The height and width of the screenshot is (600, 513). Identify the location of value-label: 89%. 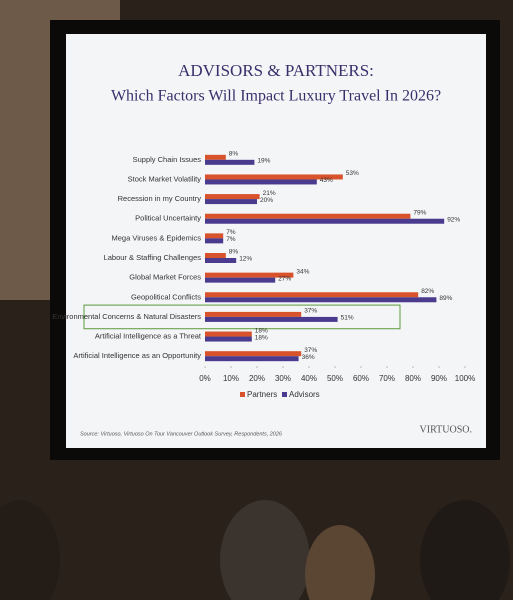
(445, 298).